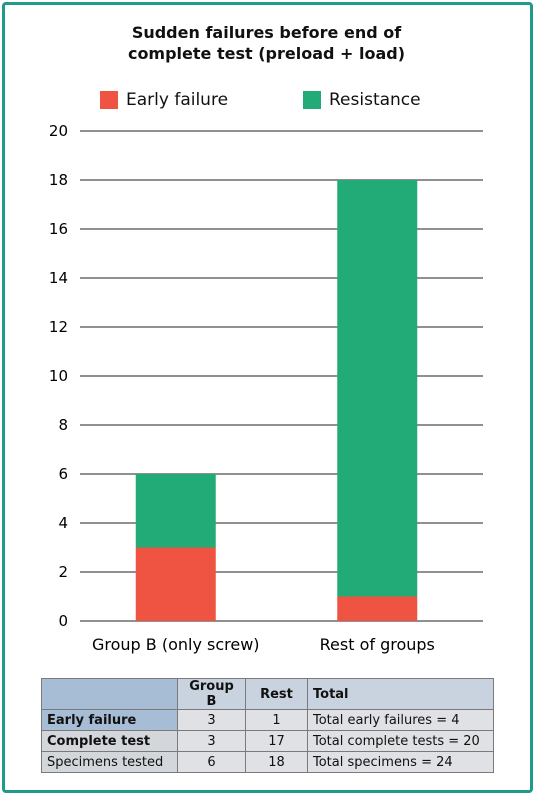  I want to click on x-tick-label: Group B (only screw), so click(176, 644).